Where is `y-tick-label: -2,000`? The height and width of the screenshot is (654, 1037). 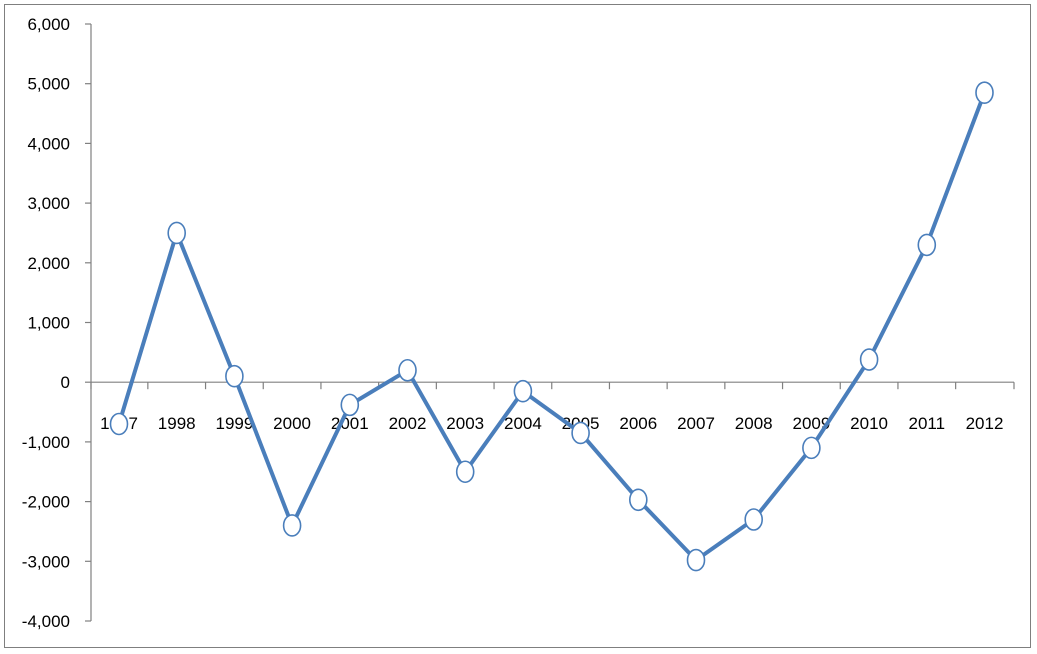
y-tick-label: -2,000 is located at coordinates (46, 502).